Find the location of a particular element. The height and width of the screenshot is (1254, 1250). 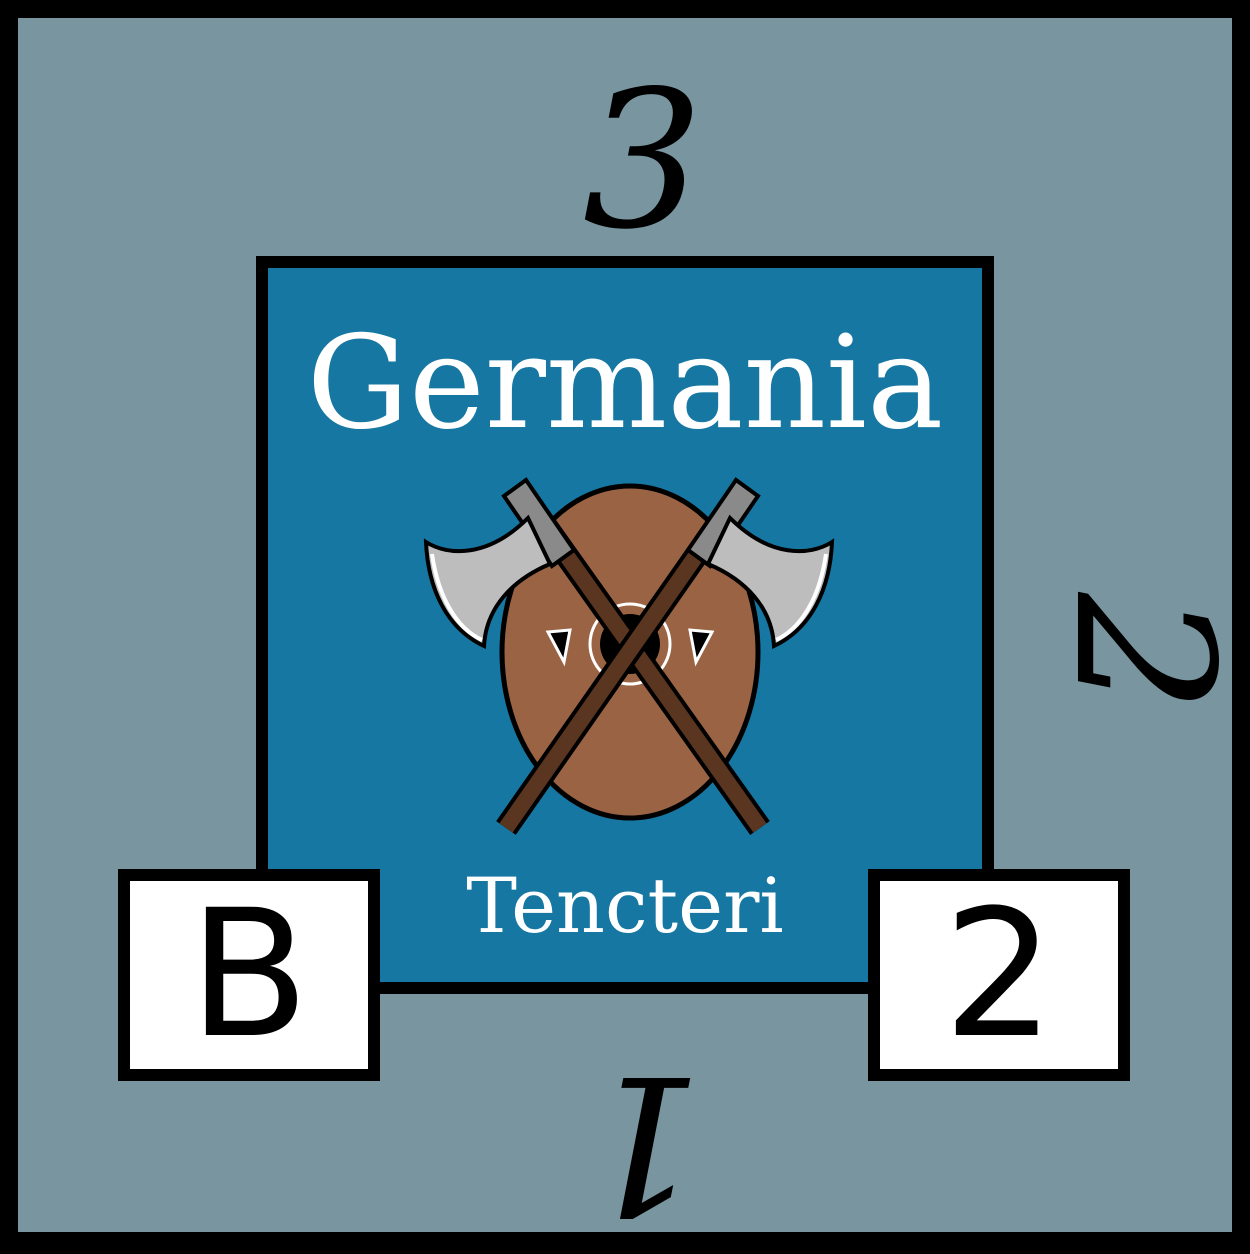

crossed-axes-shield-icon is located at coordinates (629, 656).